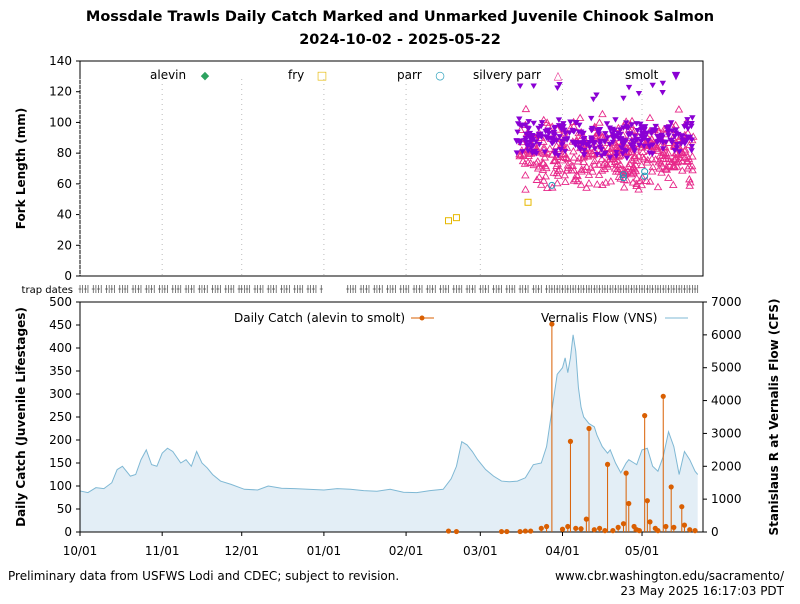 This screenshot has width=800, height=604. What do you see at coordinates (406, 551) in the screenshot?
I see `x-tick-label: 02/01` at bounding box center [406, 551].